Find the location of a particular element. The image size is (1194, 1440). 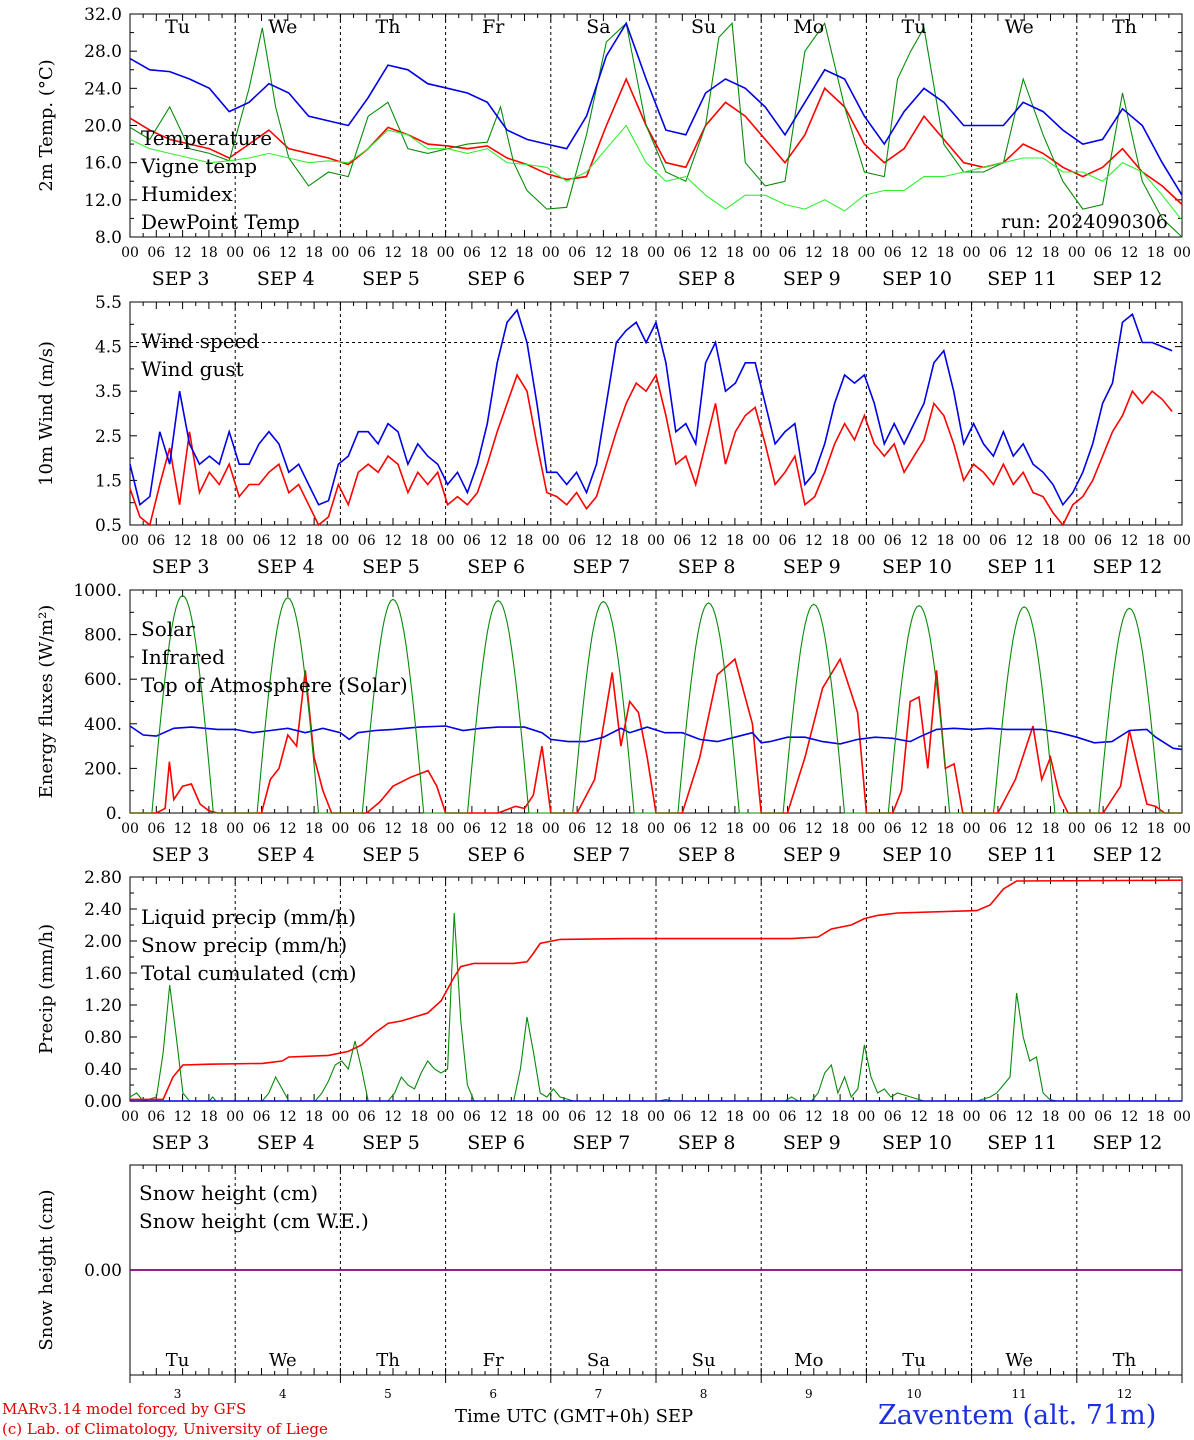

energy-y-tick-label: 0. is located at coordinates (114, 814).